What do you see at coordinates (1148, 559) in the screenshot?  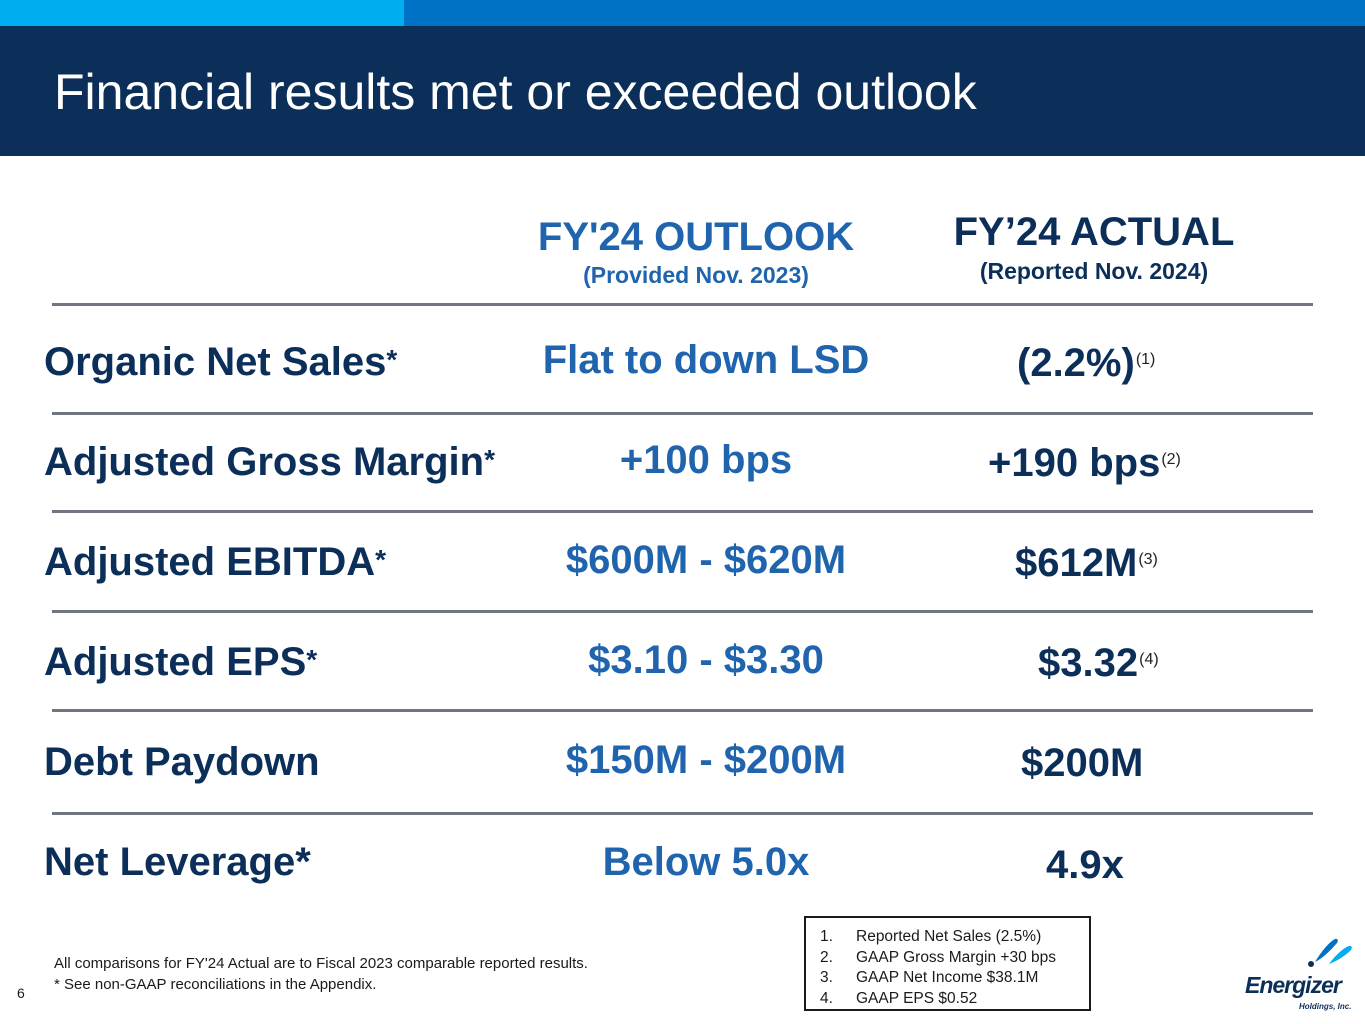 I see `footnote-ref: (3)` at bounding box center [1148, 559].